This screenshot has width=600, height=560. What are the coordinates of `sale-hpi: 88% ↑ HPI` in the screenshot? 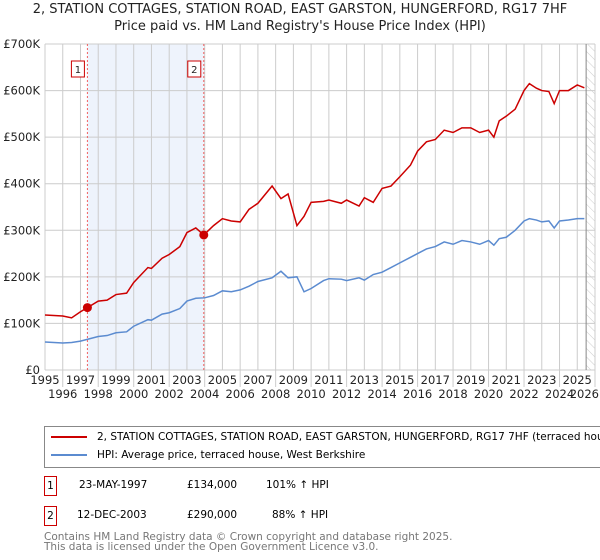 It's located at (300, 515).